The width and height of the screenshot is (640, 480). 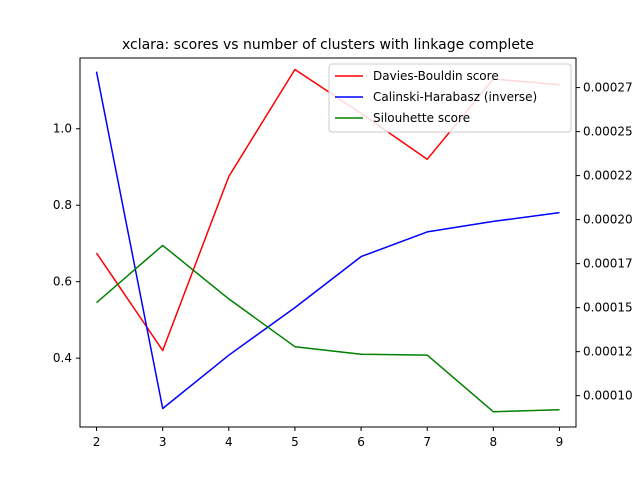 What do you see at coordinates (608, 396) in the screenshot?
I see `y-right-tick-label: 0.00010` at bounding box center [608, 396].